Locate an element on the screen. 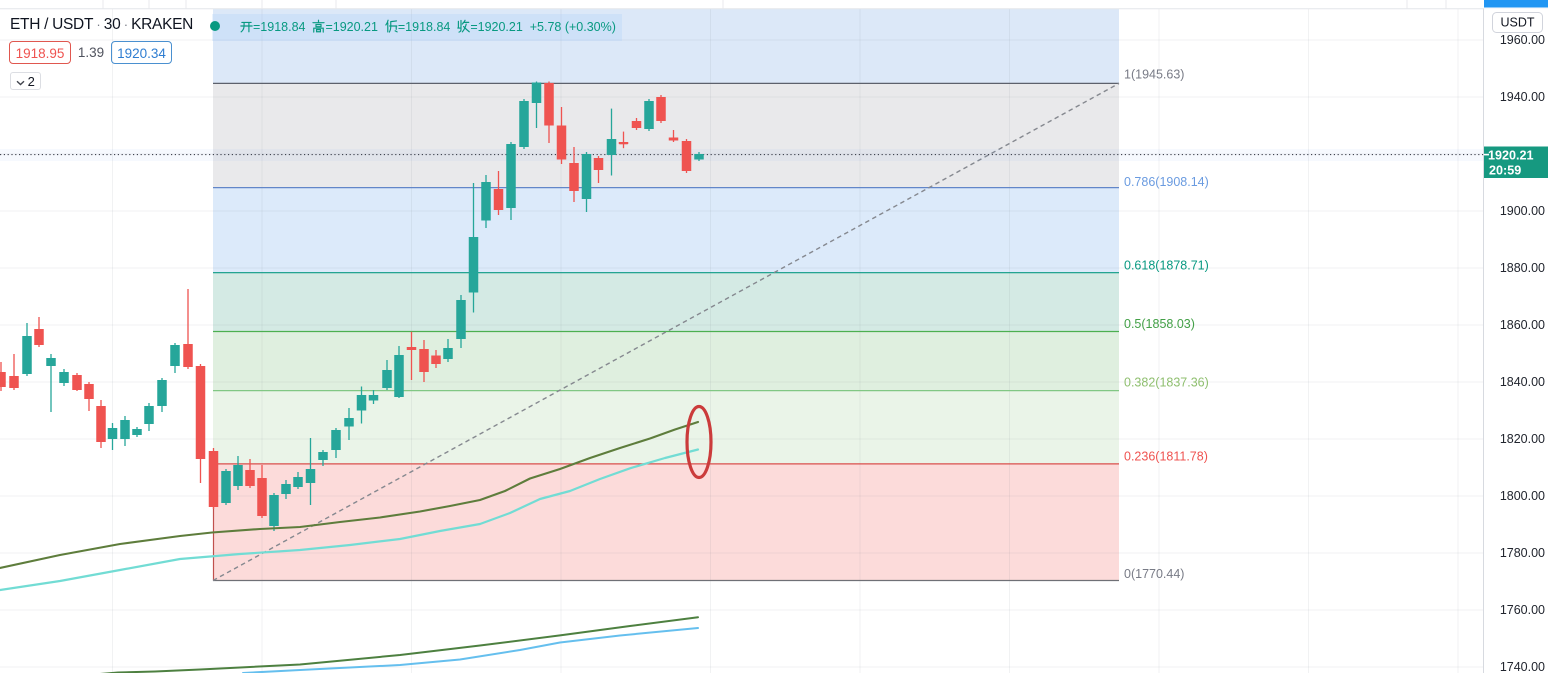 The height and width of the screenshot is (678, 1548). svg-text: 1860.00 is located at coordinates (1522, 325).